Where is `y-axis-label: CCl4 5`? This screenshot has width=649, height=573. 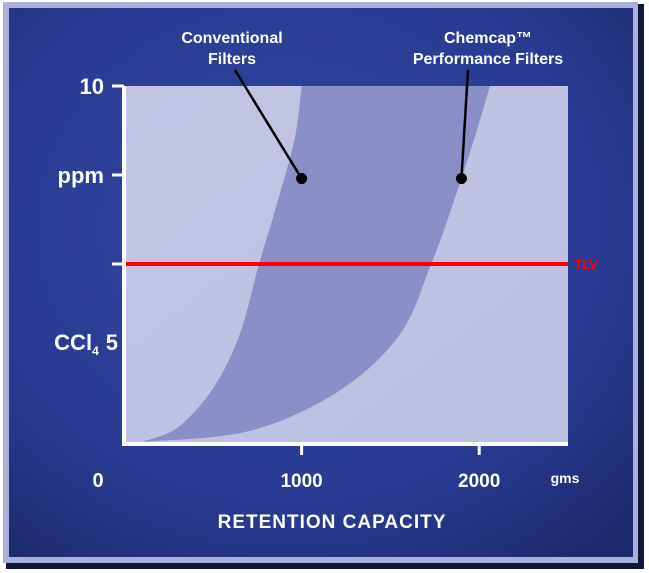
y-axis-label: CCl4 5 is located at coordinates (86, 344).